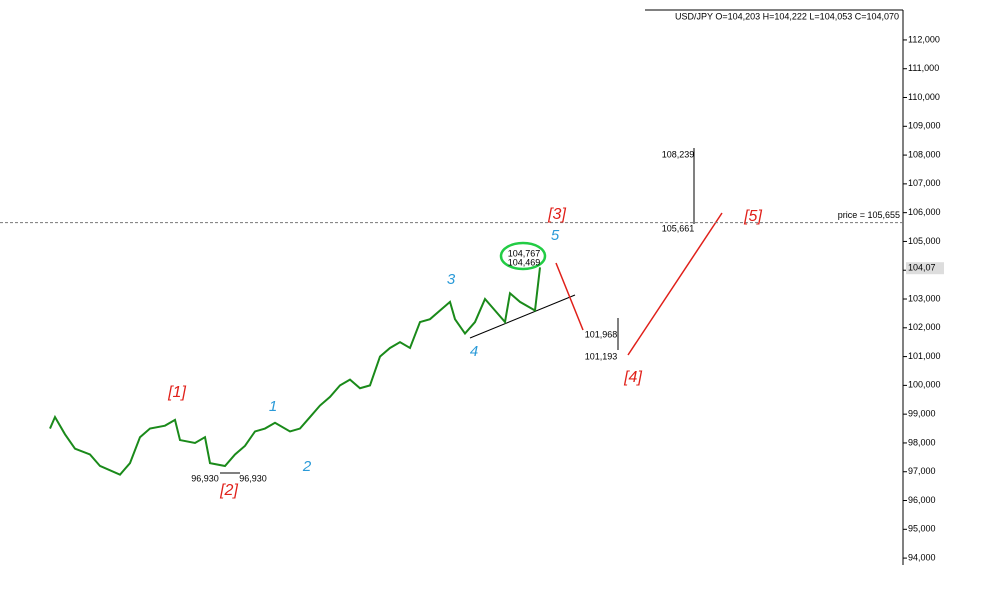 This screenshot has width=1000, height=600. What do you see at coordinates (228, 490) in the screenshot?
I see `annotation: [2]` at bounding box center [228, 490].